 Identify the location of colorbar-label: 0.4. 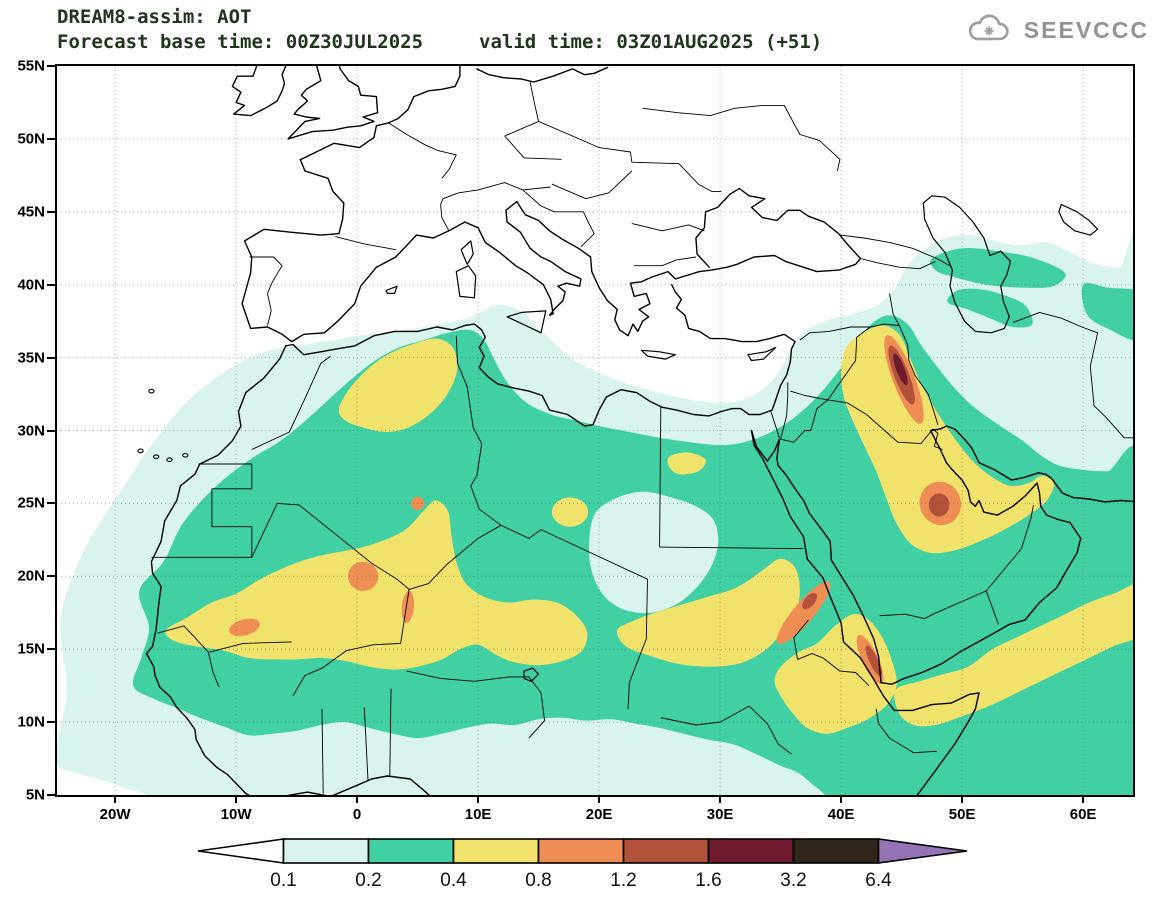
(453, 880).